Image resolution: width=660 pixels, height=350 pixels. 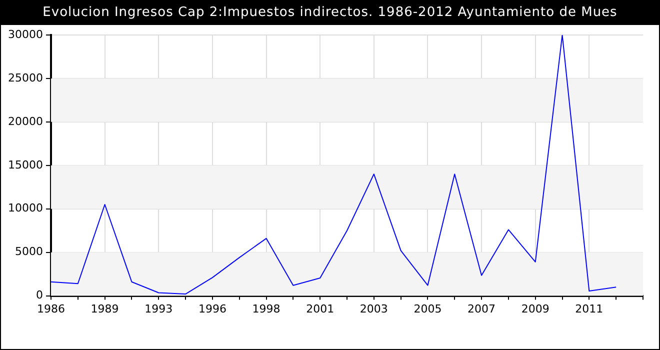 I want to click on x-tick-label: 1989, so click(x=104, y=309).